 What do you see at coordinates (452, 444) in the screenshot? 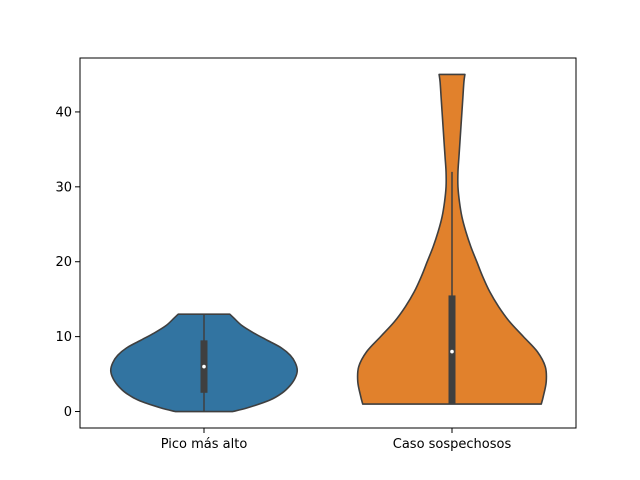
I see `x-tick-label-2: Caso sospechosos` at bounding box center [452, 444].